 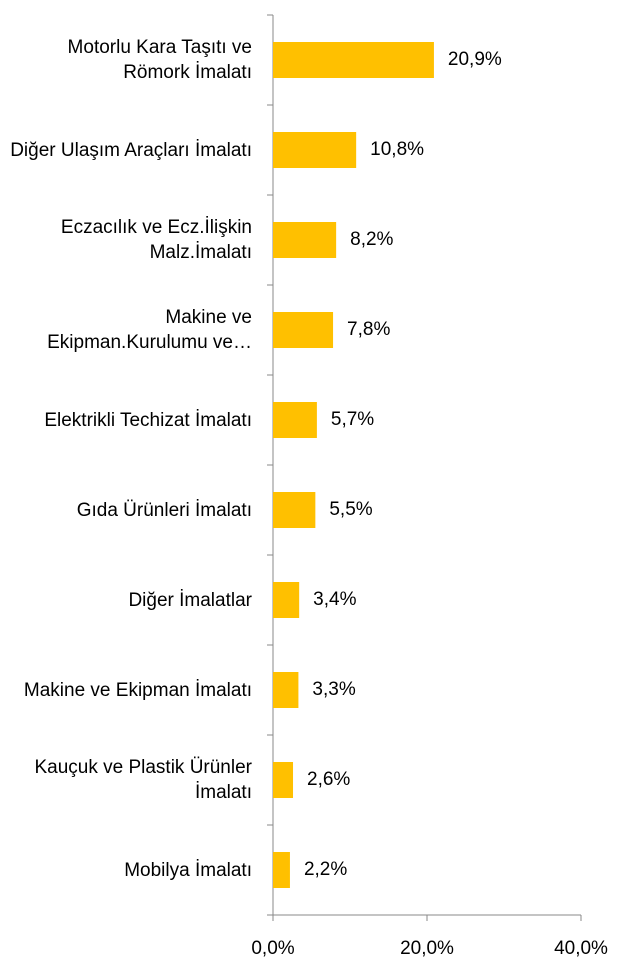 I want to click on category-label: Motorlu Kara Taşıtı ve Römork İmalatı, so click(x=159, y=60).